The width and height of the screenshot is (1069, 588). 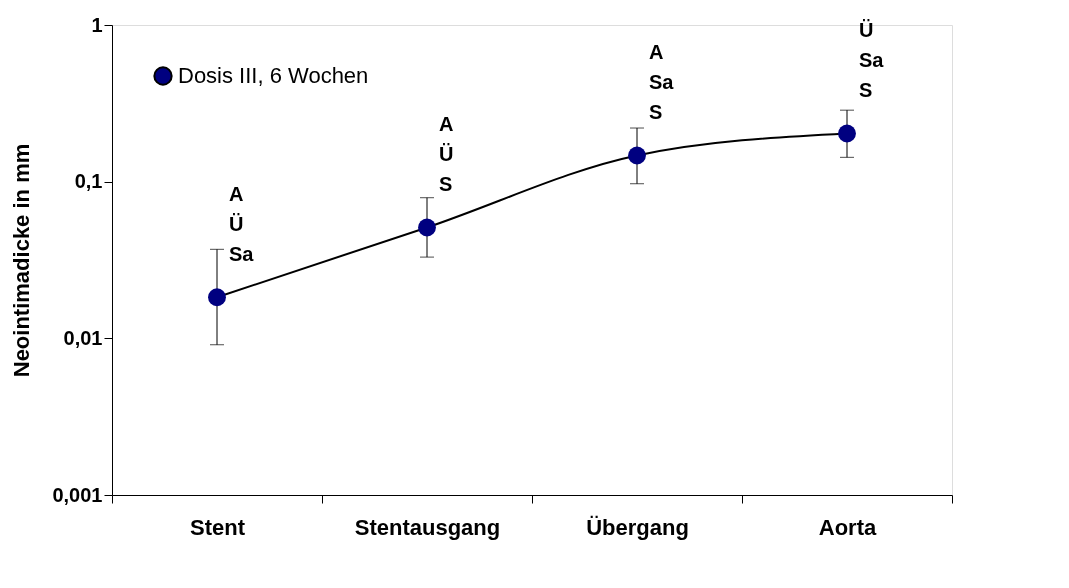 What do you see at coordinates (662, 82) in the screenshot?
I see `annotation: A Sa S` at bounding box center [662, 82].